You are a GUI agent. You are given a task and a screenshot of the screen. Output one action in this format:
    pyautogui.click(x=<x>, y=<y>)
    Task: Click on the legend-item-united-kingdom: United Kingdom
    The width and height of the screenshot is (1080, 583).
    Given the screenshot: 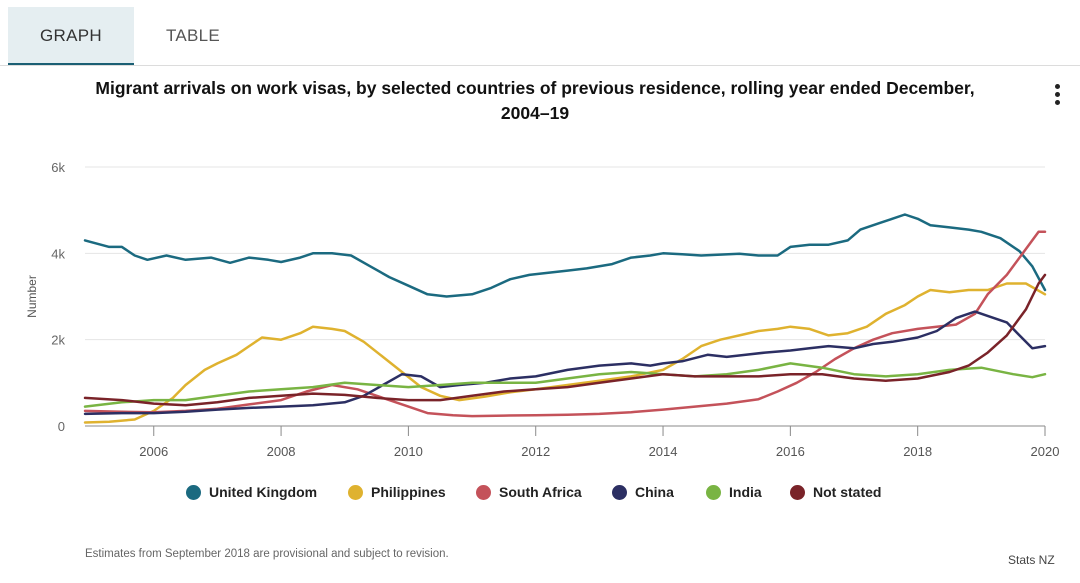 What is the action you would take?
    pyautogui.click(x=251, y=492)
    